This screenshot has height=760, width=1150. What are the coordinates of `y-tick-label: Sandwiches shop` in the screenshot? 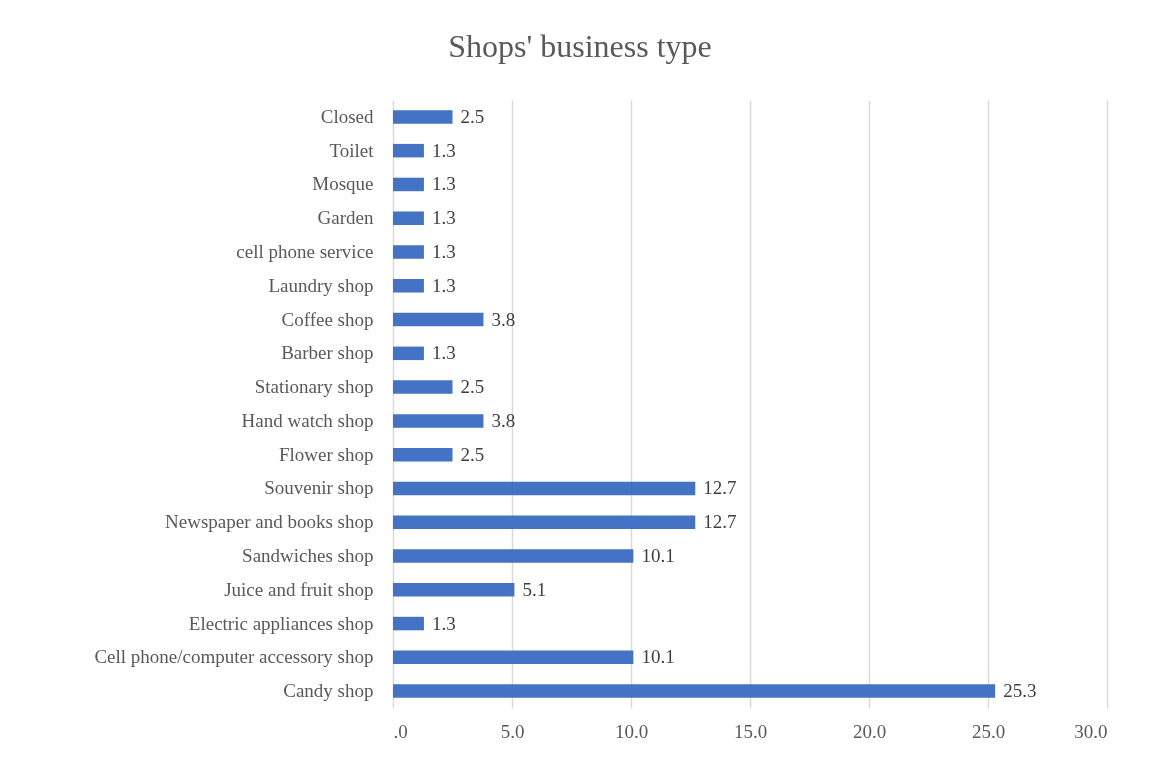 It's located at (308, 555).